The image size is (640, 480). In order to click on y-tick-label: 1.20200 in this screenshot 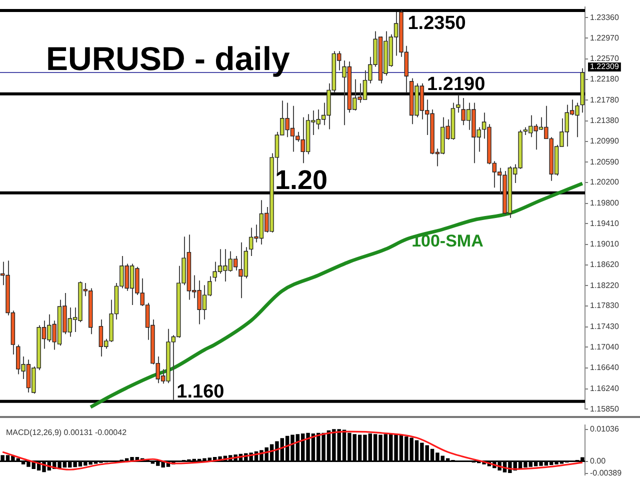, I will do `click(605, 182)`.